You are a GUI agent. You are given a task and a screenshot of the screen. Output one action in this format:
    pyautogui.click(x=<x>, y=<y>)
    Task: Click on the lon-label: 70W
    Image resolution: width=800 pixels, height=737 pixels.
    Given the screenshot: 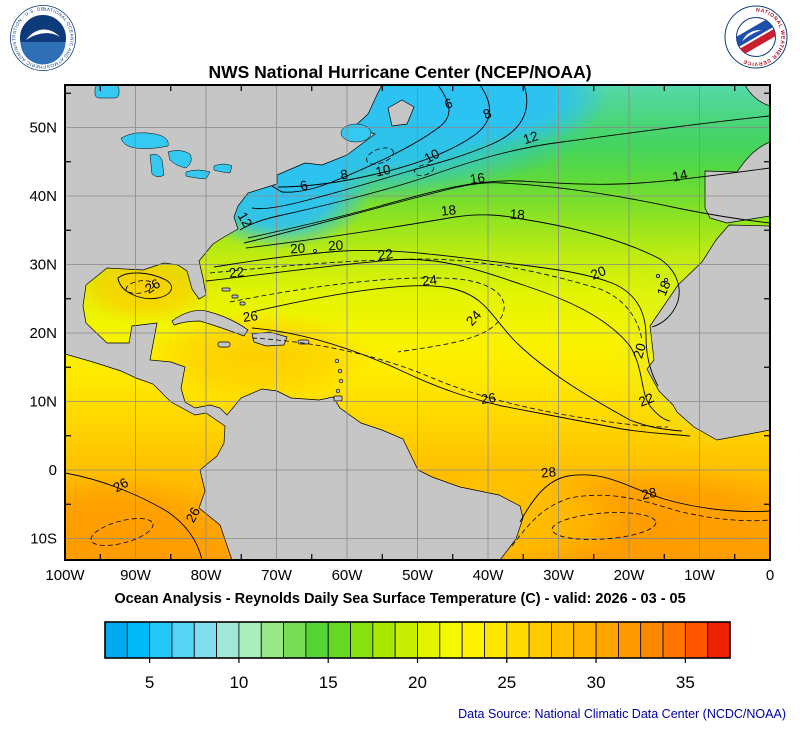 What is the action you would take?
    pyautogui.click(x=277, y=575)
    